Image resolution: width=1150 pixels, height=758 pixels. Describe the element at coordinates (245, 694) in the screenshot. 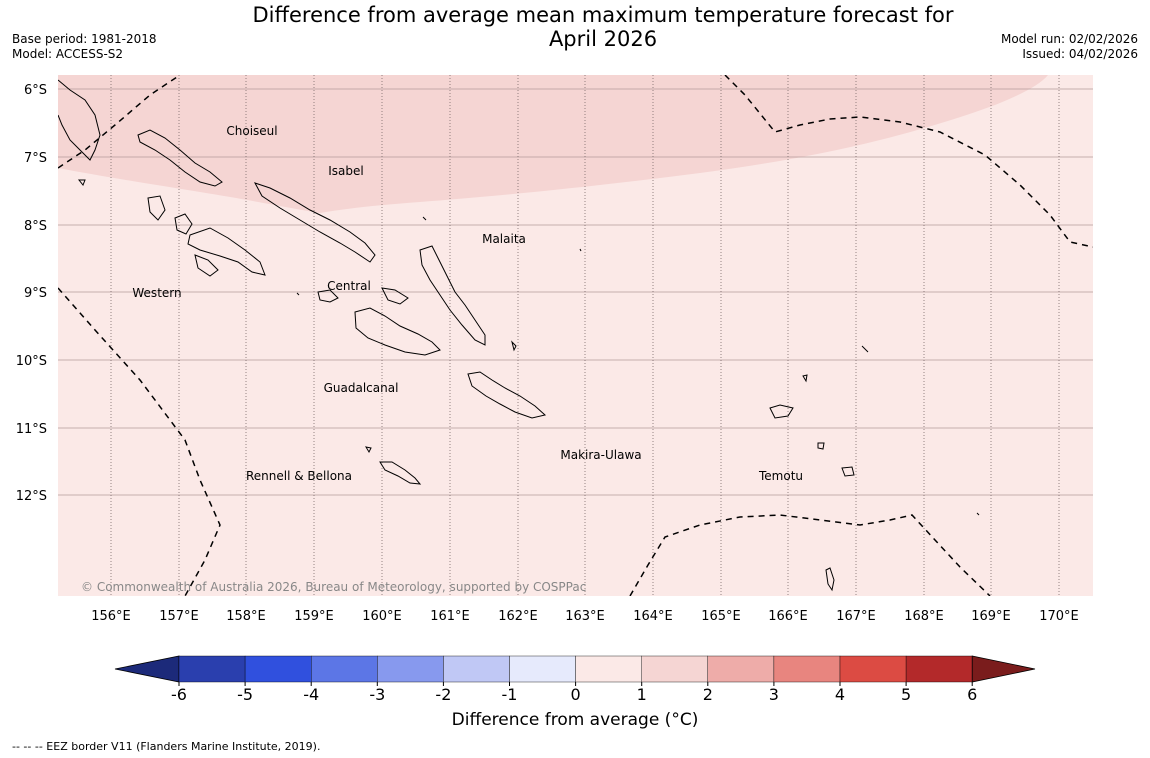

I see `colorbar-tick-label: -5` at that location.